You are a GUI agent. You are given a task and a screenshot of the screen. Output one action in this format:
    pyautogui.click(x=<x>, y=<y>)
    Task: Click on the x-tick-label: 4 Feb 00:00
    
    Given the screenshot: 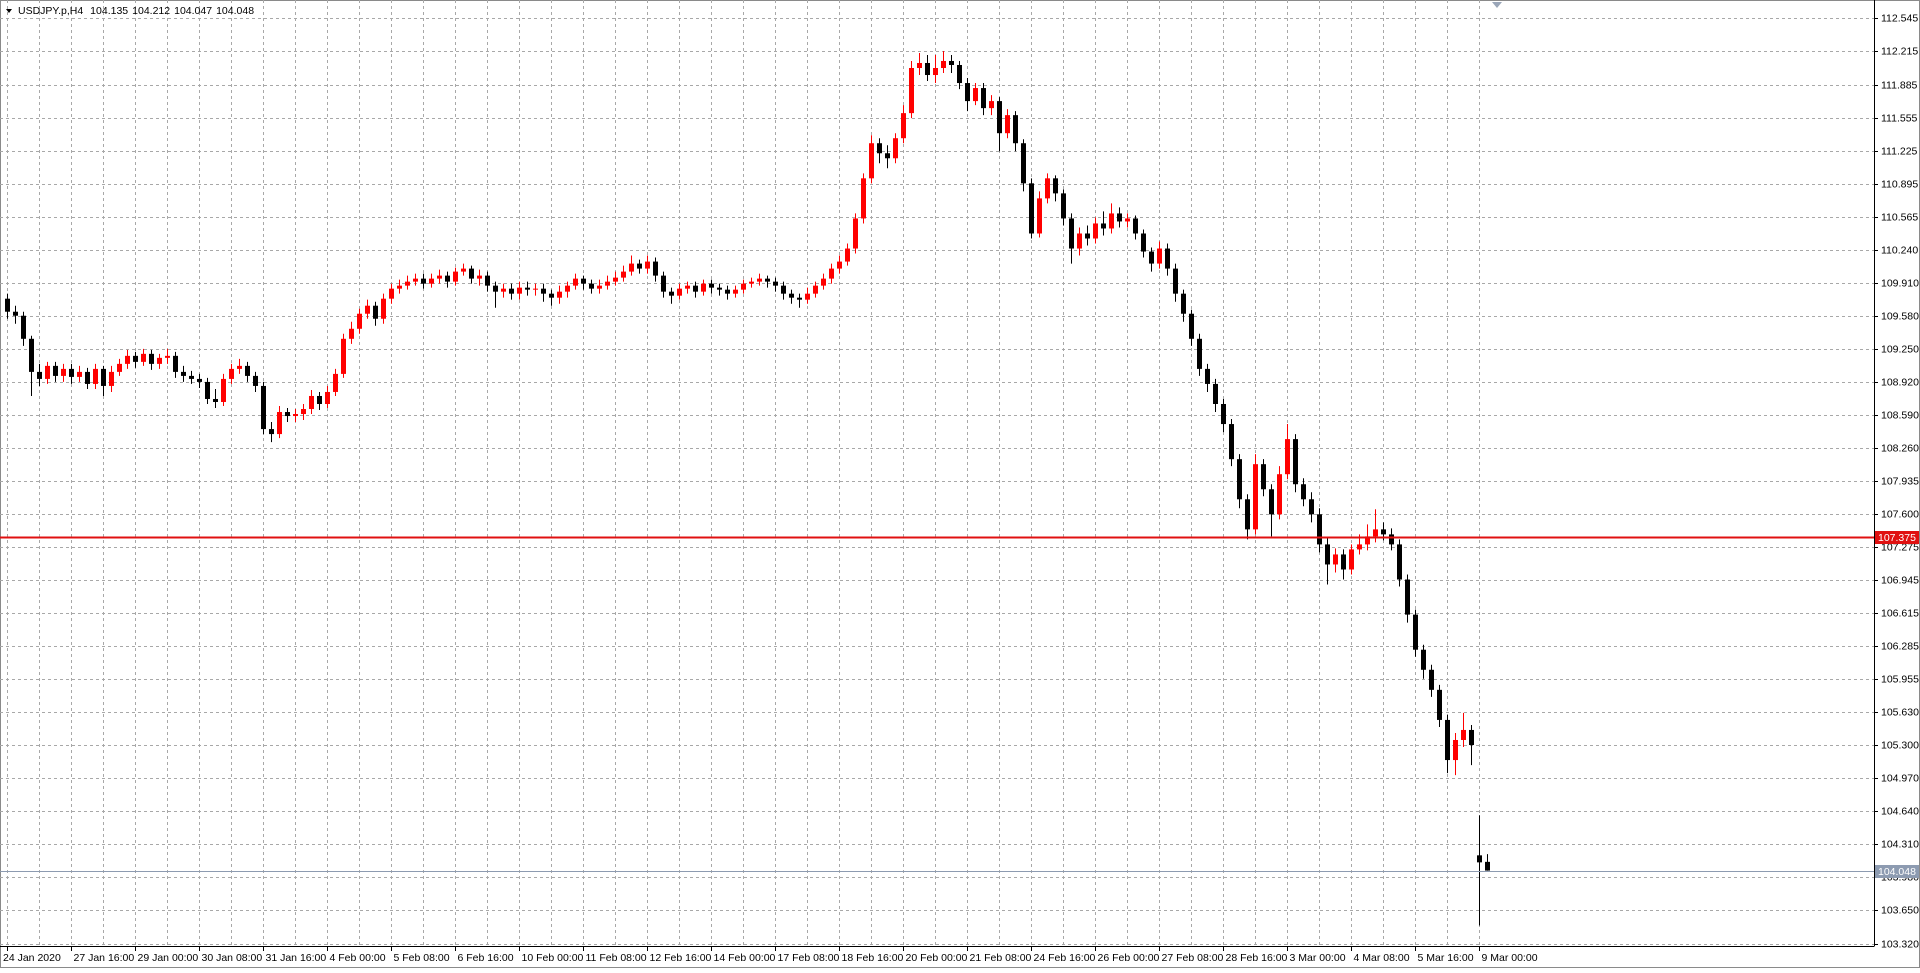 What is the action you would take?
    pyautogui.click(x=358, y=958)
    